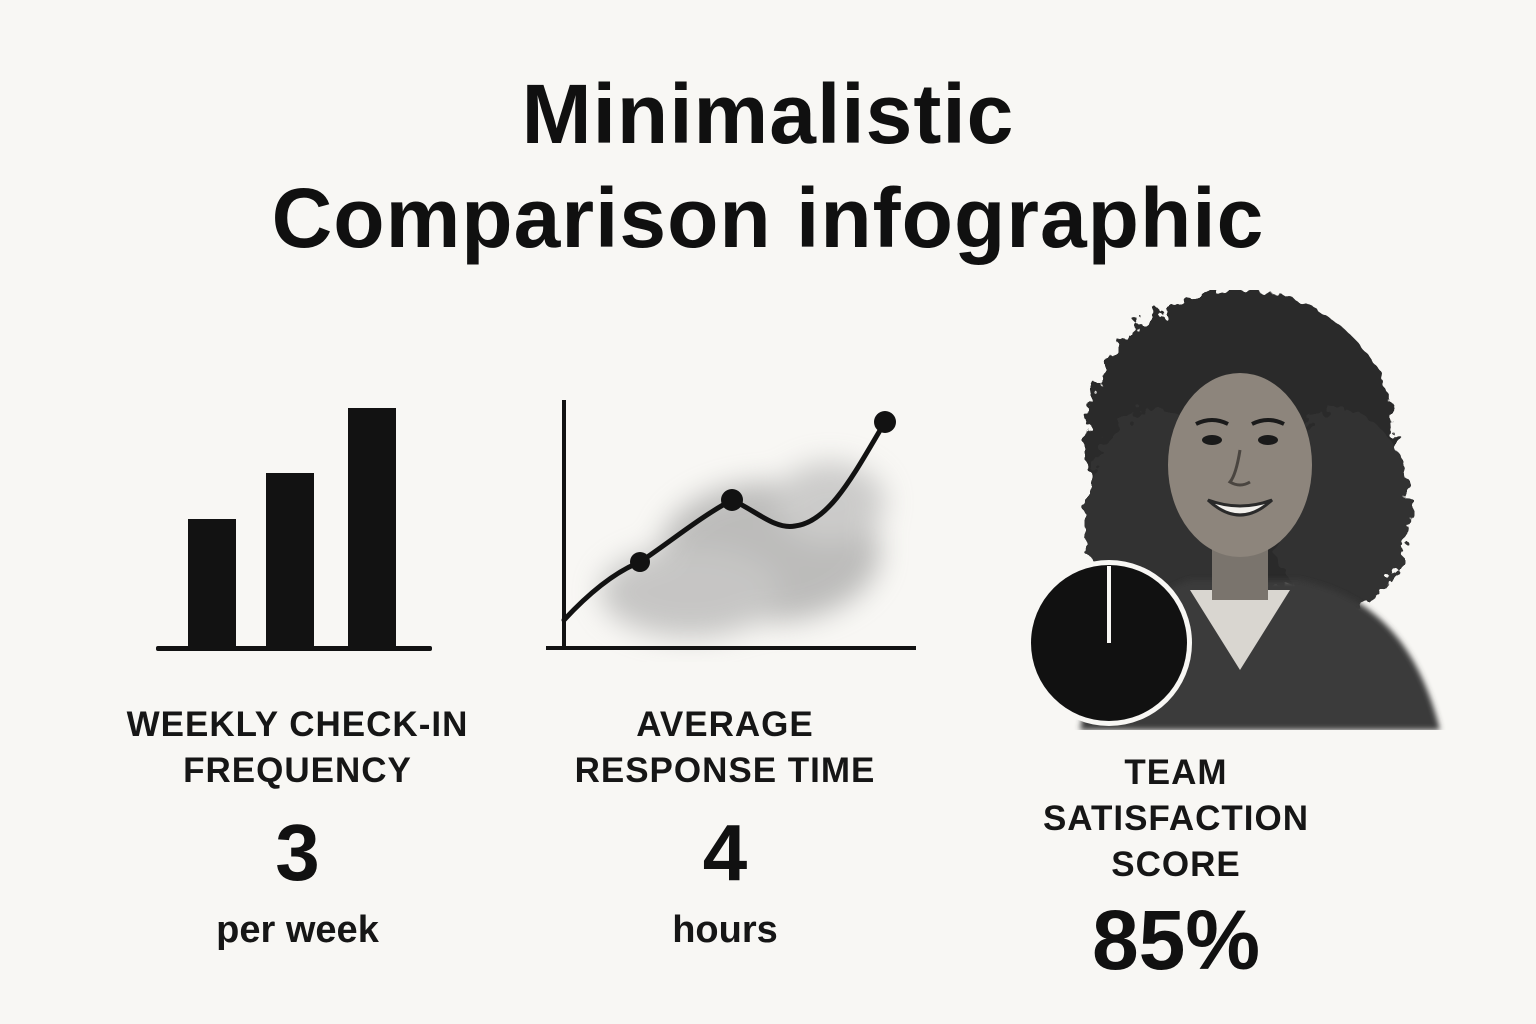 Image resolution: width=1536 pixels, height=1024 pixels. Describe the element at coordinates (1240, 465) in the screenshot. I see `portrait-face` at that location.